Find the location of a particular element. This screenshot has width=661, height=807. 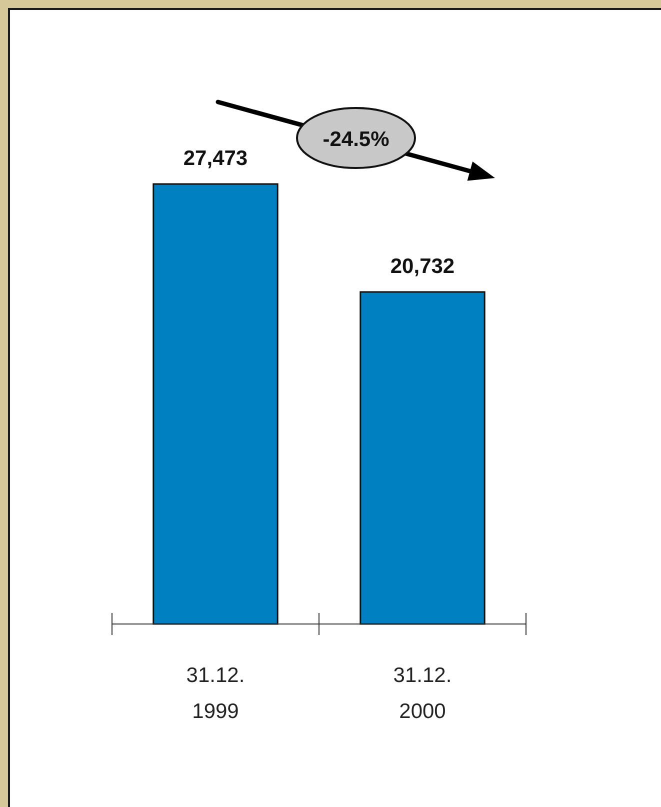

x-tick-label: 31.12. 1999 is located at coordinates (215, 693).